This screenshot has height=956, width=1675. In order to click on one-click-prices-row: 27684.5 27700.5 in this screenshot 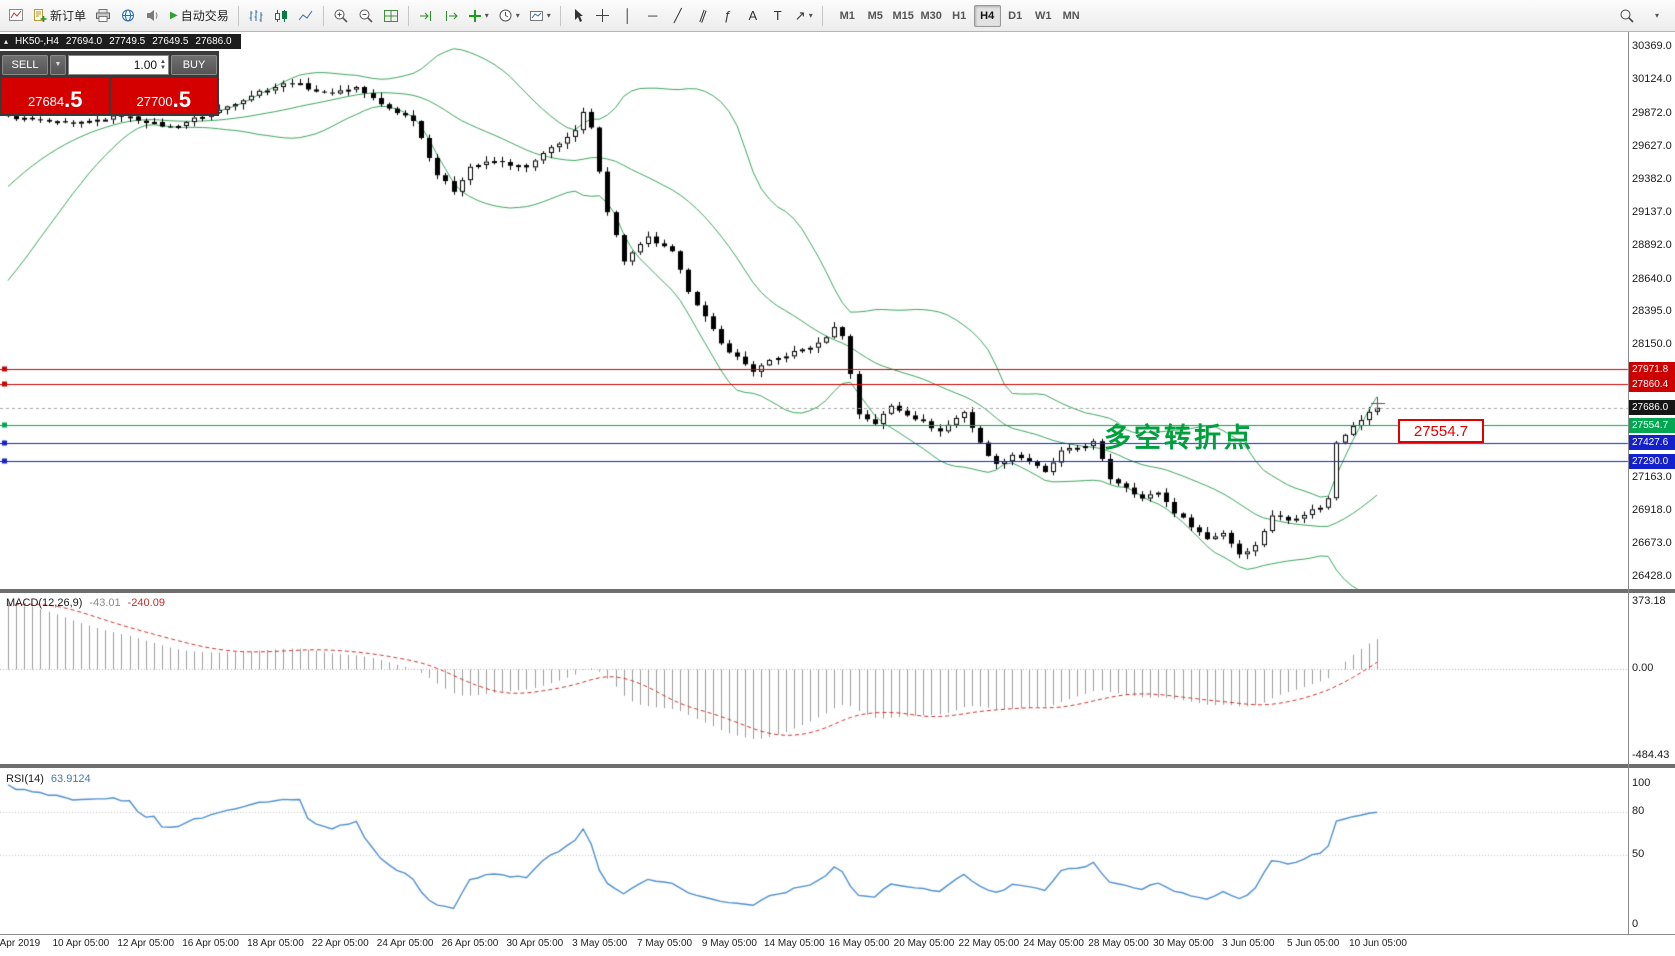, I will do `click(109, 96)`.